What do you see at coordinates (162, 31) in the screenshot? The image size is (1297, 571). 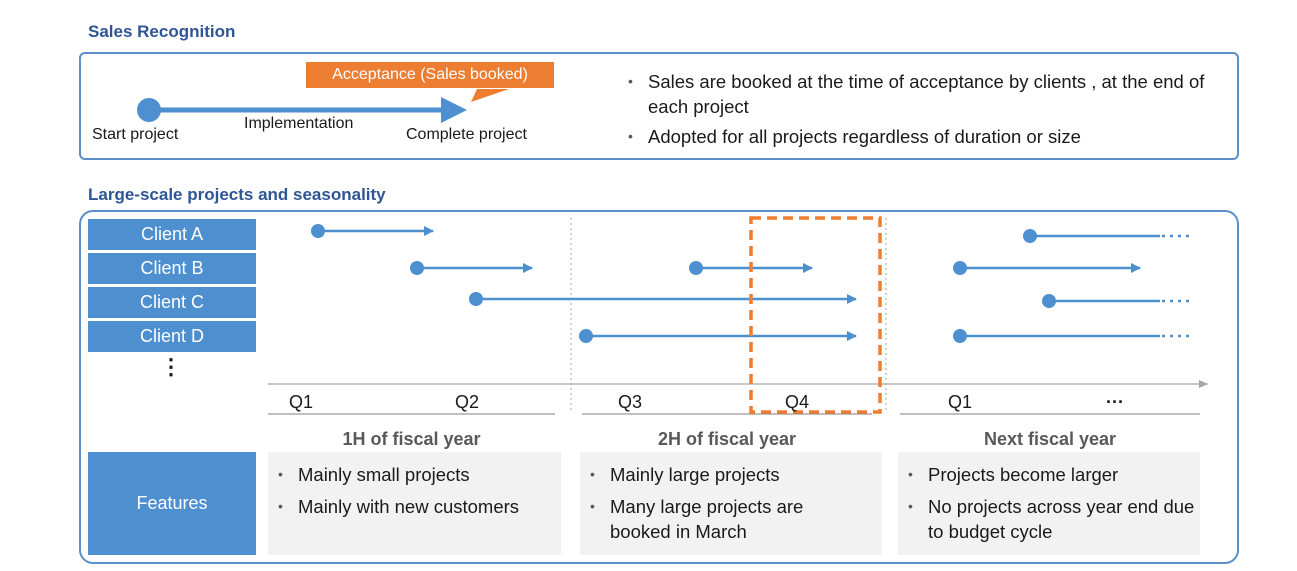 I see `sales-recognition-title: Sales Recognition` at bounding box center [162, 31].